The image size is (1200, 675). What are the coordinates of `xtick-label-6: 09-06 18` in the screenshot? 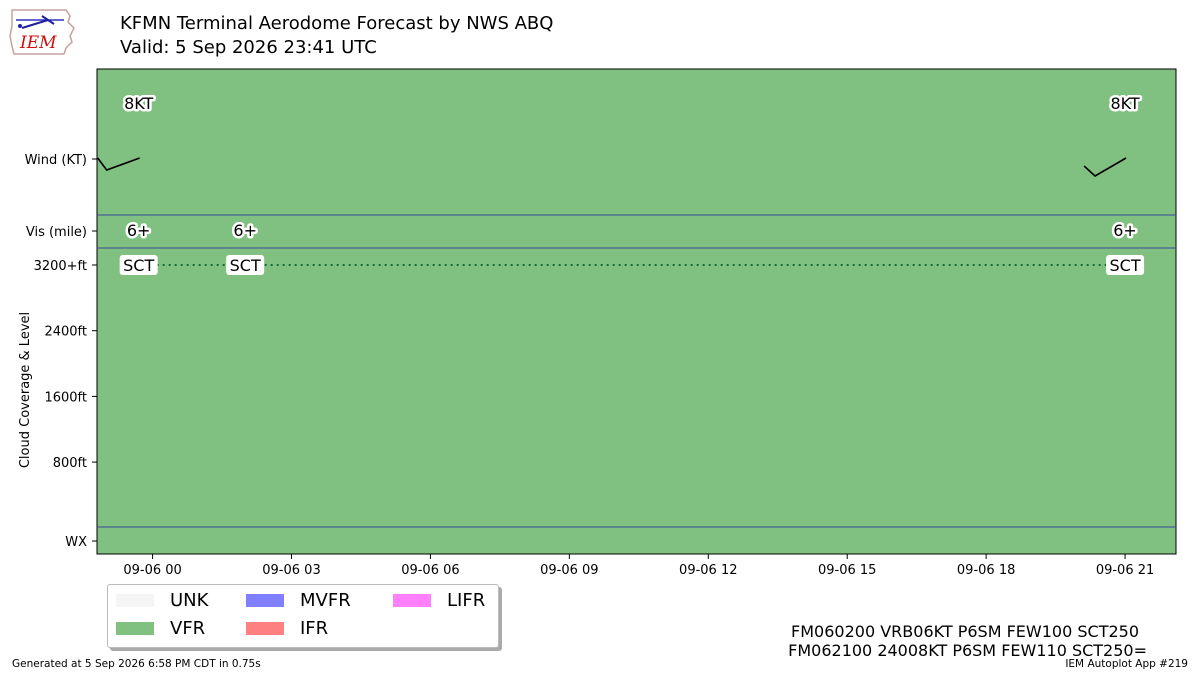 It's located at (986, 570).